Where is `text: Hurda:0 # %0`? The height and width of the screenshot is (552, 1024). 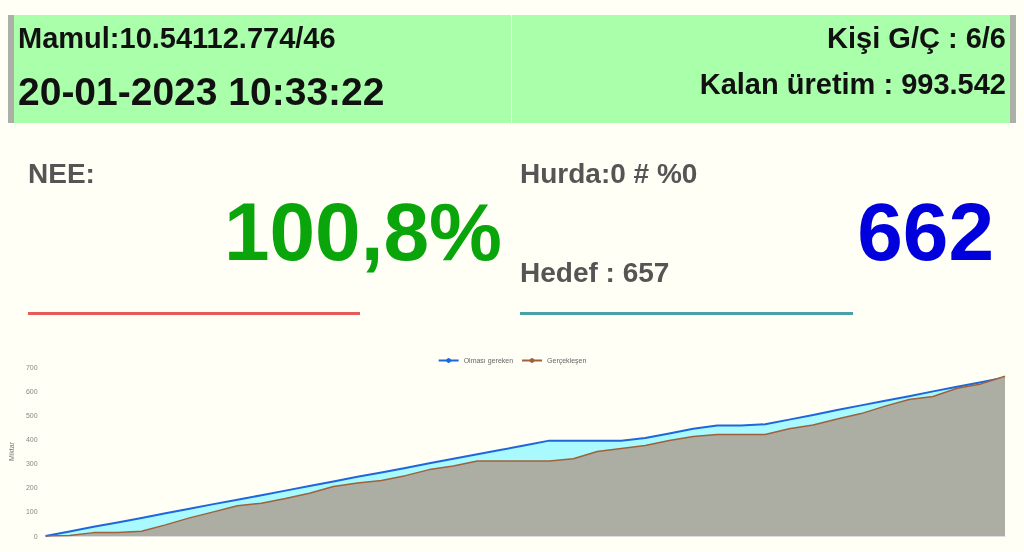
text: Hurda:0 # %0 is located at coordinates (609, 174).